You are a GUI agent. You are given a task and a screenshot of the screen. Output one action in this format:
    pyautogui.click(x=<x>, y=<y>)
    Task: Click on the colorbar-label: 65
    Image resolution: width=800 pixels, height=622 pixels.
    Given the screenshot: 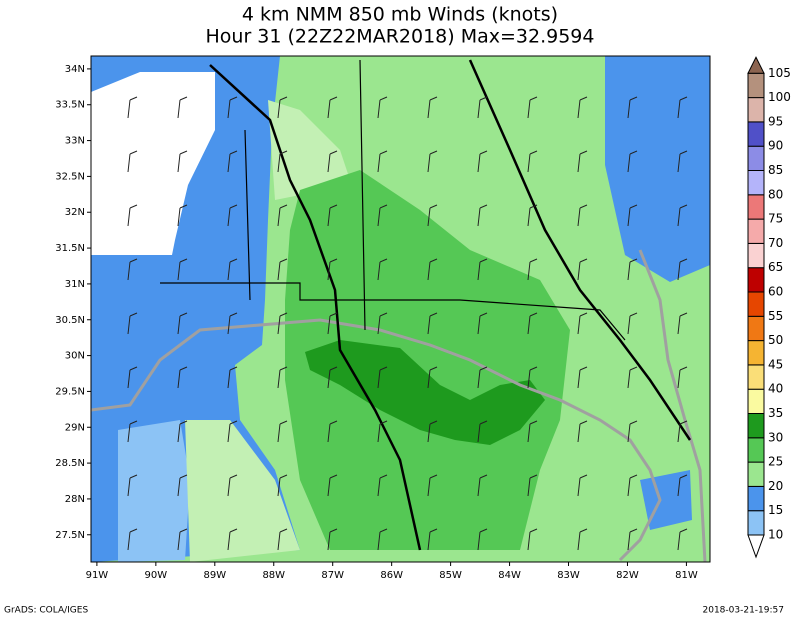 What is the action you would take?
    pyautogui.click(x=775, y=267)
    